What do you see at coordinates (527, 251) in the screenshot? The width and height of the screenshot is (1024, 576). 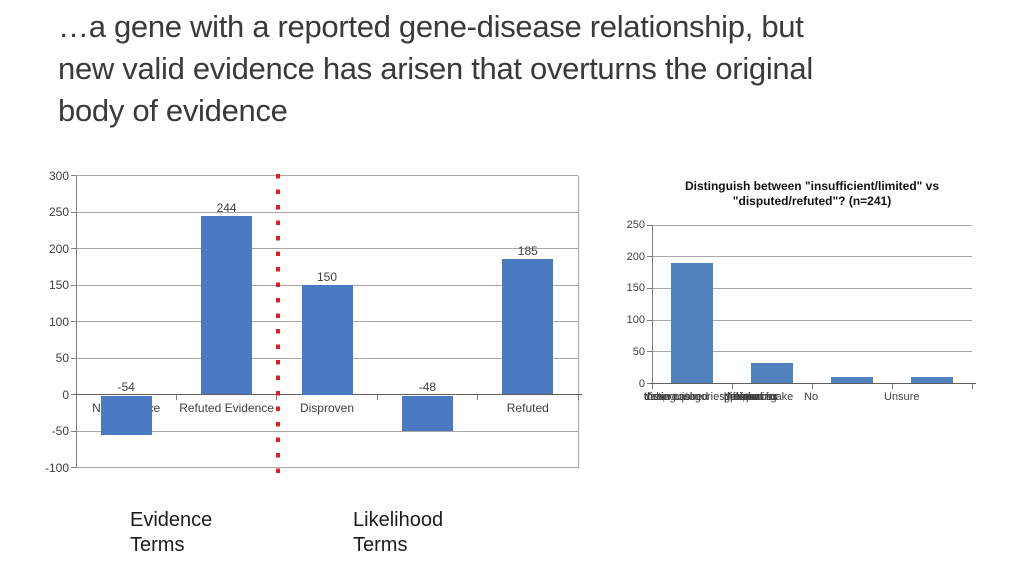 I see `bar-data-label: 185` at bounding box center [527, 251].